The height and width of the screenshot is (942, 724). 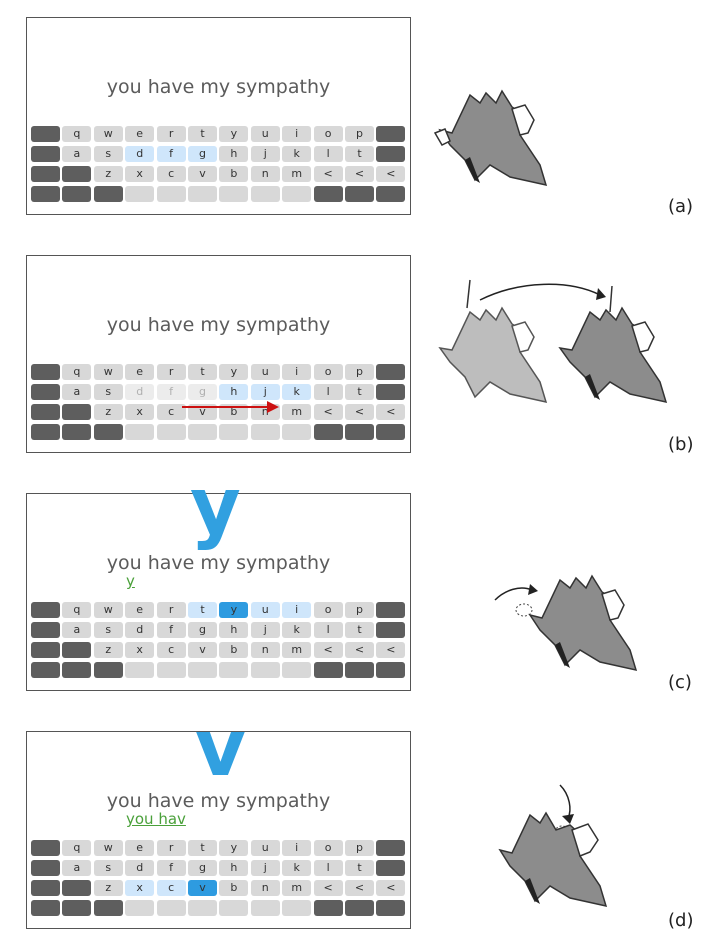 I want to click on key-k: k, so click(x=297, y=868).